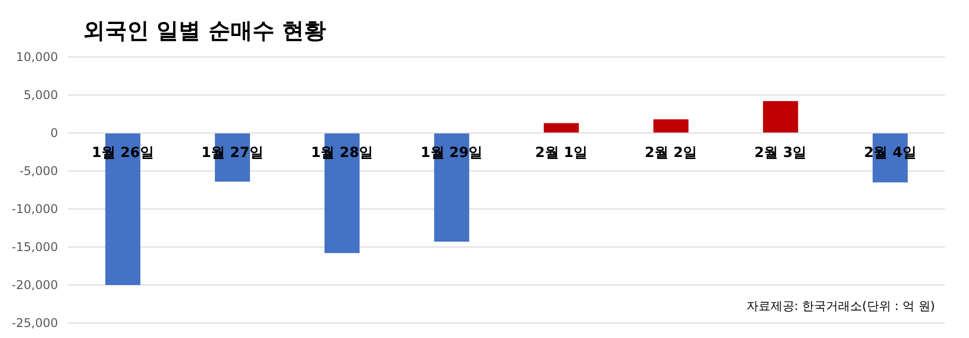 The image size is (969, 338). Describe the element at coordinates (37, 57) in the screenshot. I see `y-tick-label: 10,000` at that location.